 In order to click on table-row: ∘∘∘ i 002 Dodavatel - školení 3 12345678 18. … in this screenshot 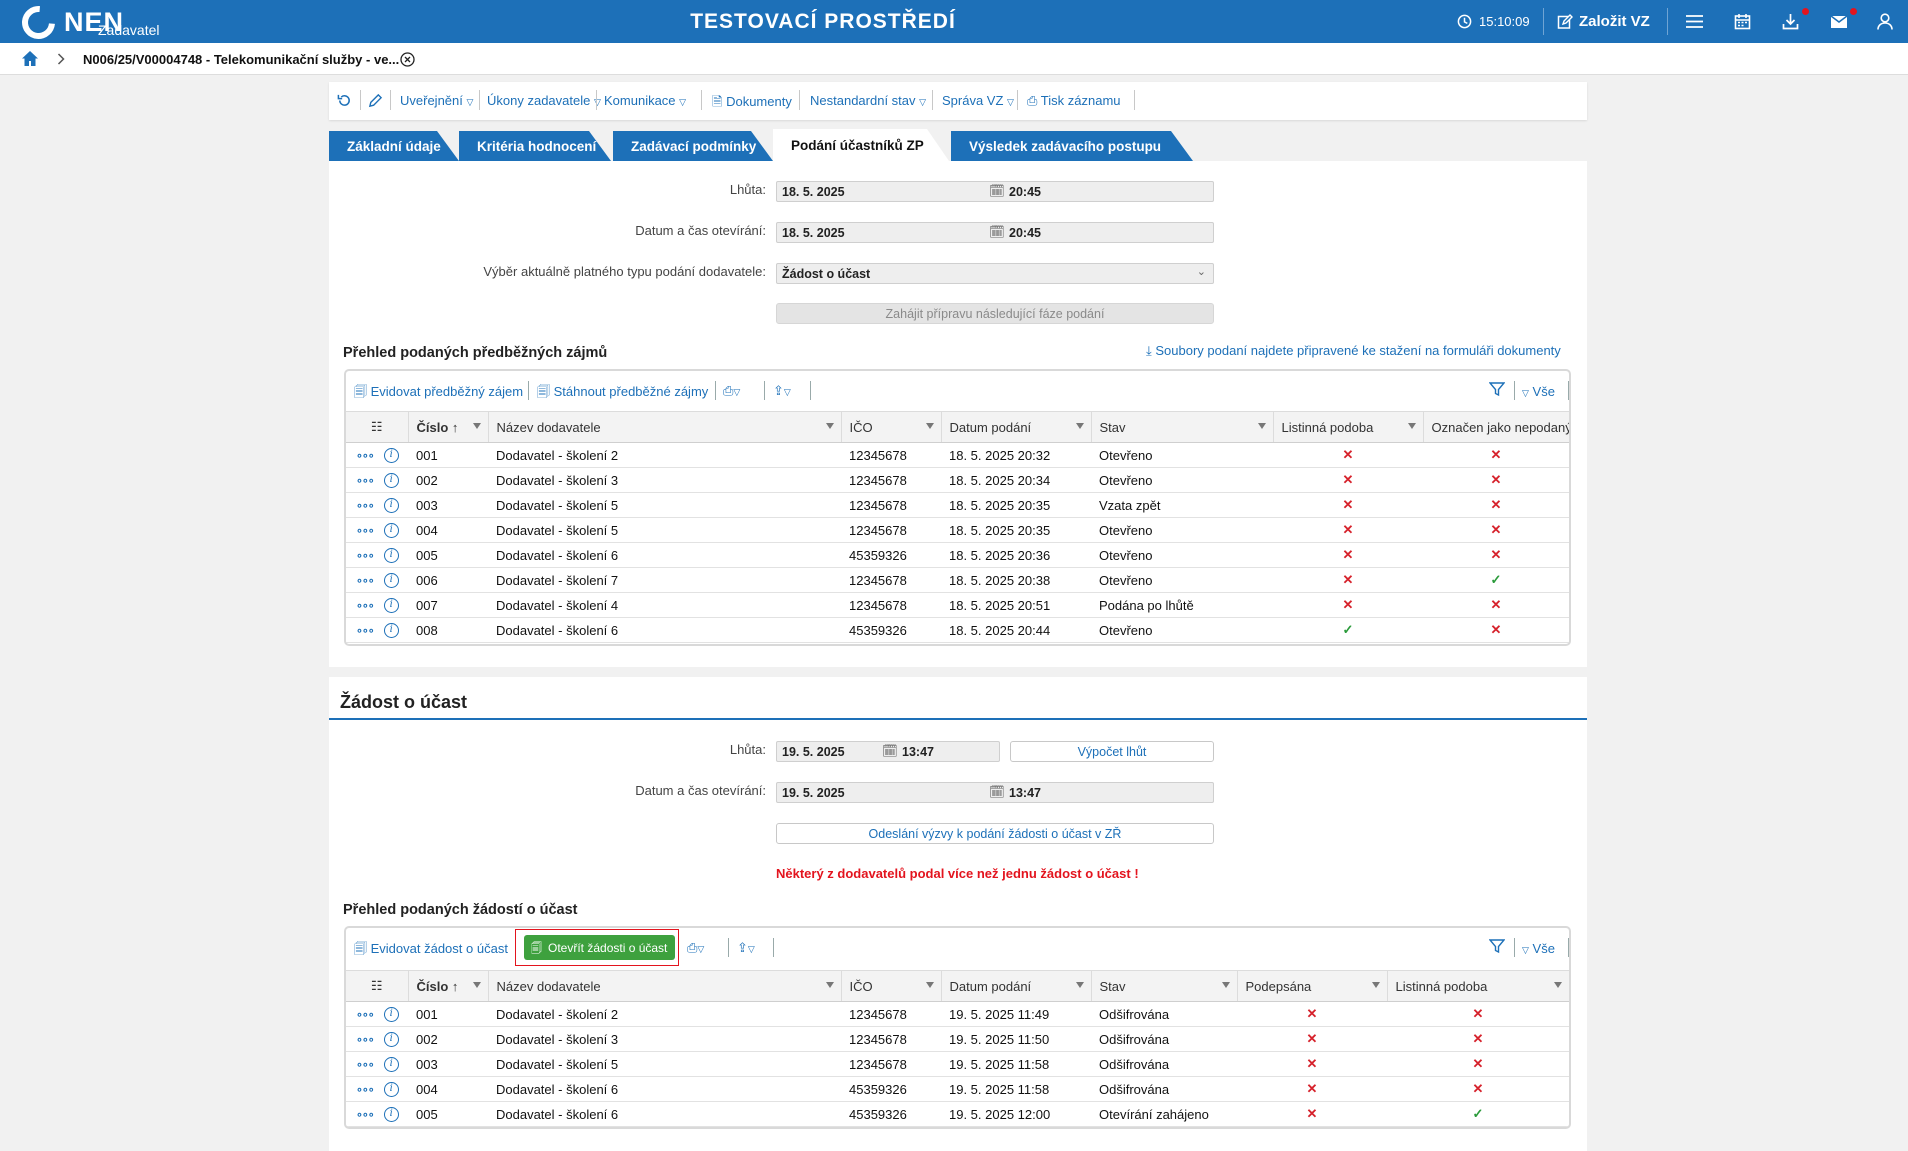, I will do `click(957, 480)`.